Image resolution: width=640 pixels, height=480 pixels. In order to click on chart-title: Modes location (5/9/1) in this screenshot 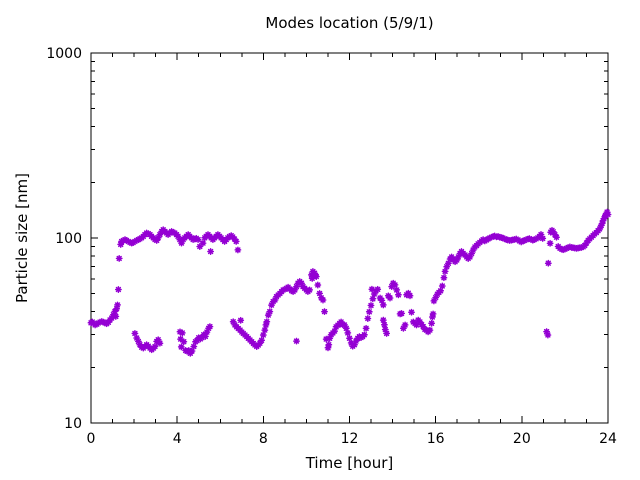, I will do `click(349, 23)`.